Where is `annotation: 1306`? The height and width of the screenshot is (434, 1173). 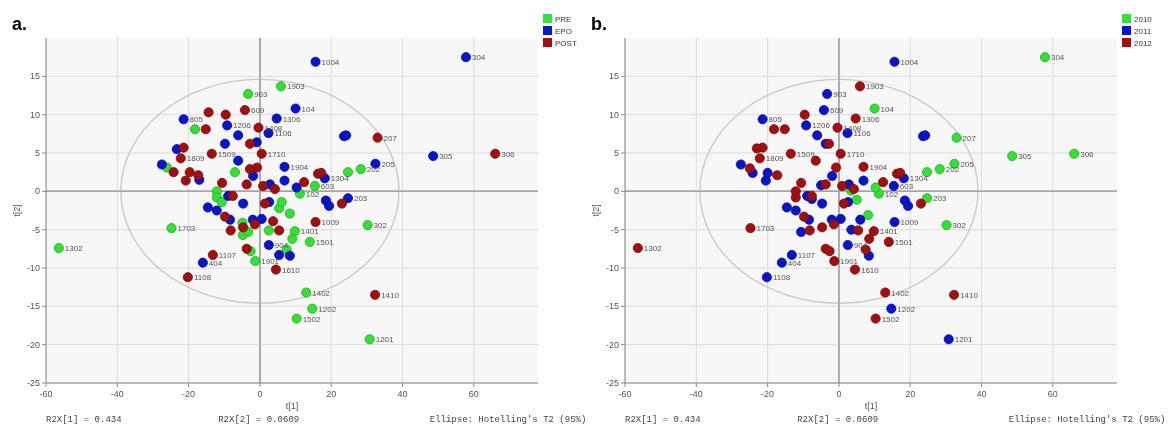
annotation: 1306 is located at coordinates (871, 119).